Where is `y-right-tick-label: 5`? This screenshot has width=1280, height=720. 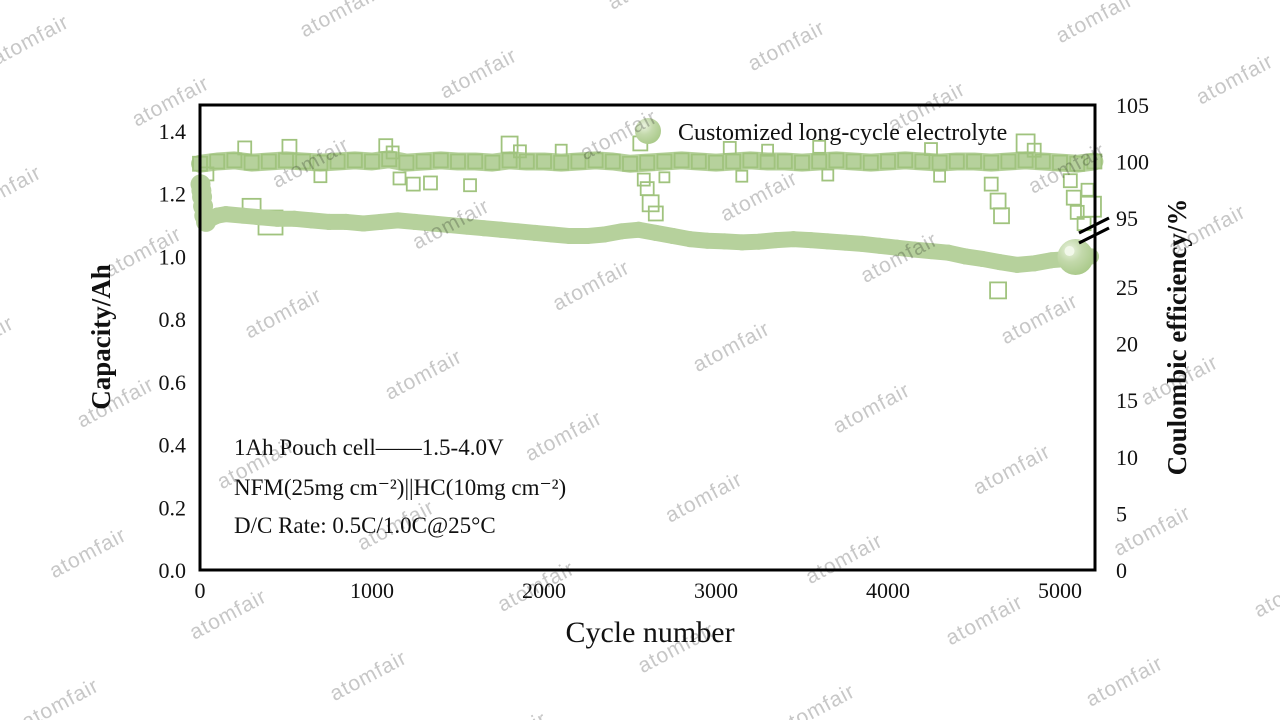
y-right-tick-label: 5 is located at coordinates (1121, 513).